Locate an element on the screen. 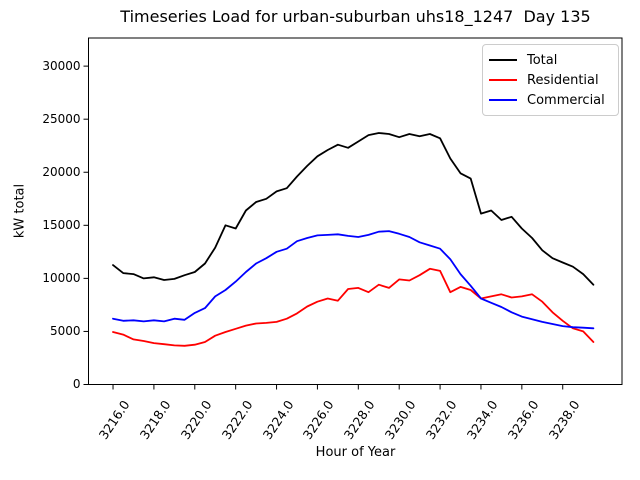 This screenshot has width=640, height=480. y-tick-label: 15000 is located at coordinates (61, 224).